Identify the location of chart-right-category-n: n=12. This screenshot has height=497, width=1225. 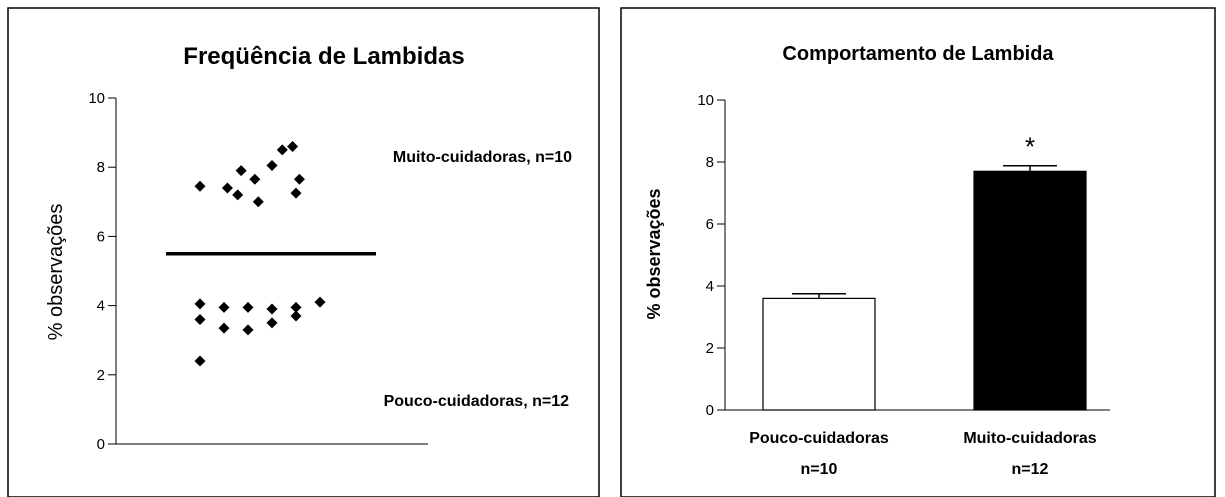
(1030, 469).